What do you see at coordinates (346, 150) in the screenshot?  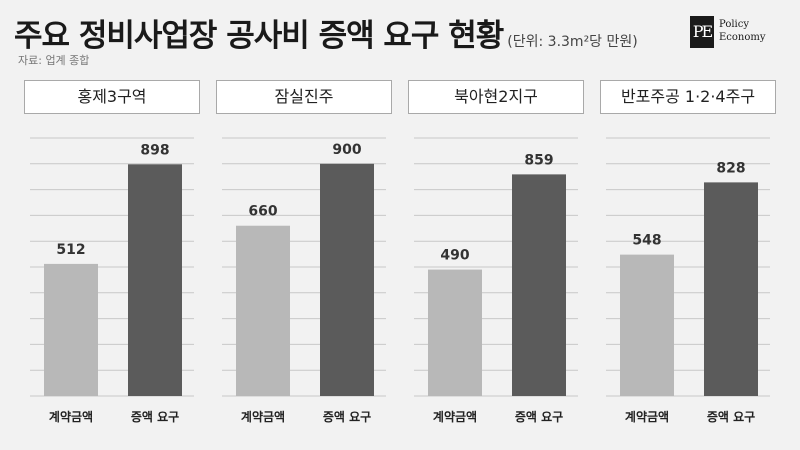 I see `data-label: 900` at bounding box center [346, 150].